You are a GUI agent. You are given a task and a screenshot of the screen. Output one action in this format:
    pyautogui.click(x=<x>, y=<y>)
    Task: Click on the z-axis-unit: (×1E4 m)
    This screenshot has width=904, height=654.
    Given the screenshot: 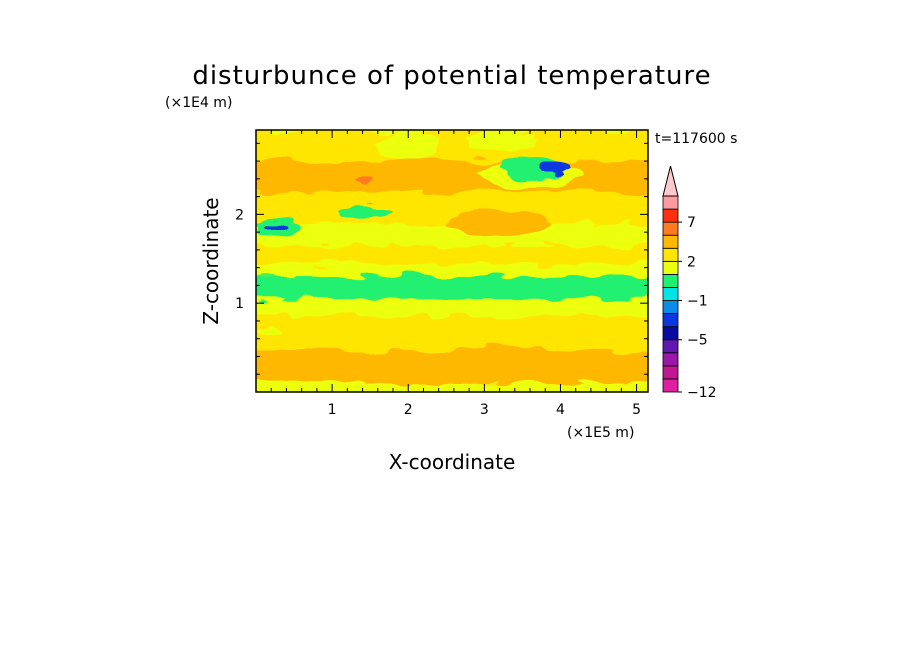 What is the action you would take?
    pyautogui.click(x=198, y=103)
    